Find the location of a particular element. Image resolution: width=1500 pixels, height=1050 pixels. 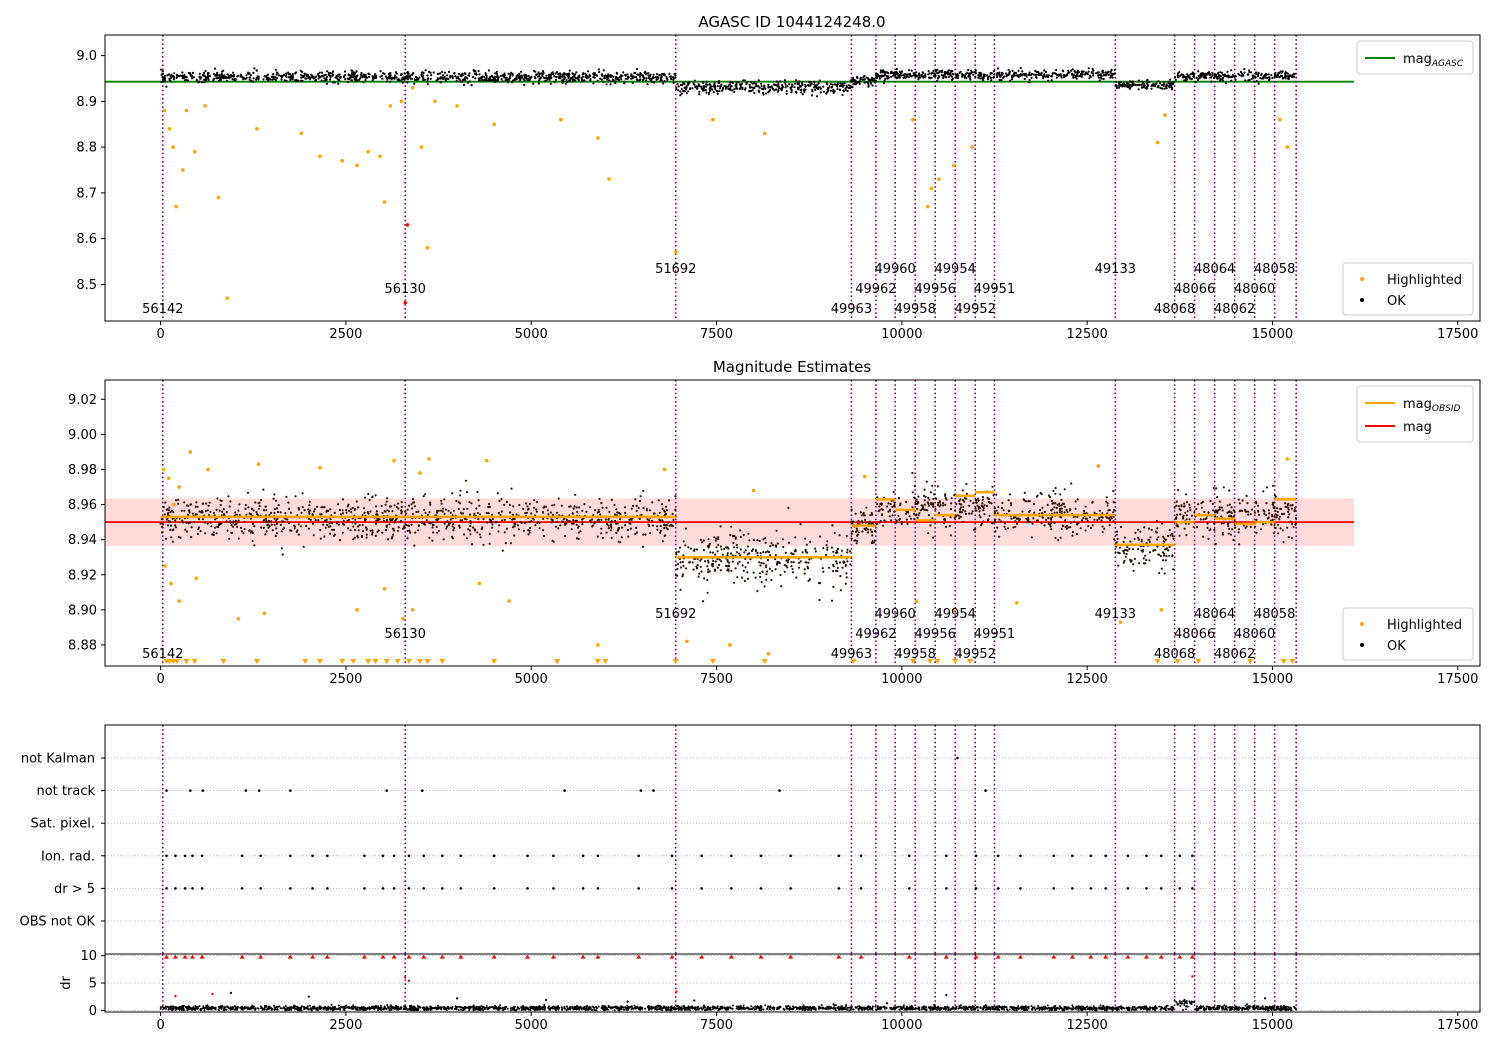

panel4-ytick-label: 0 is located at coordinates (93, 1011).